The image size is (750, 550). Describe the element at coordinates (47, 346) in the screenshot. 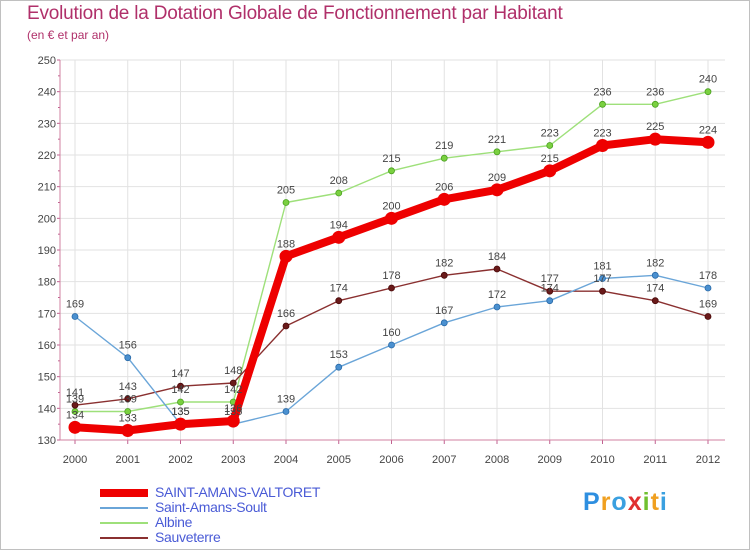

I see `y-tick-label: 160` at that location.